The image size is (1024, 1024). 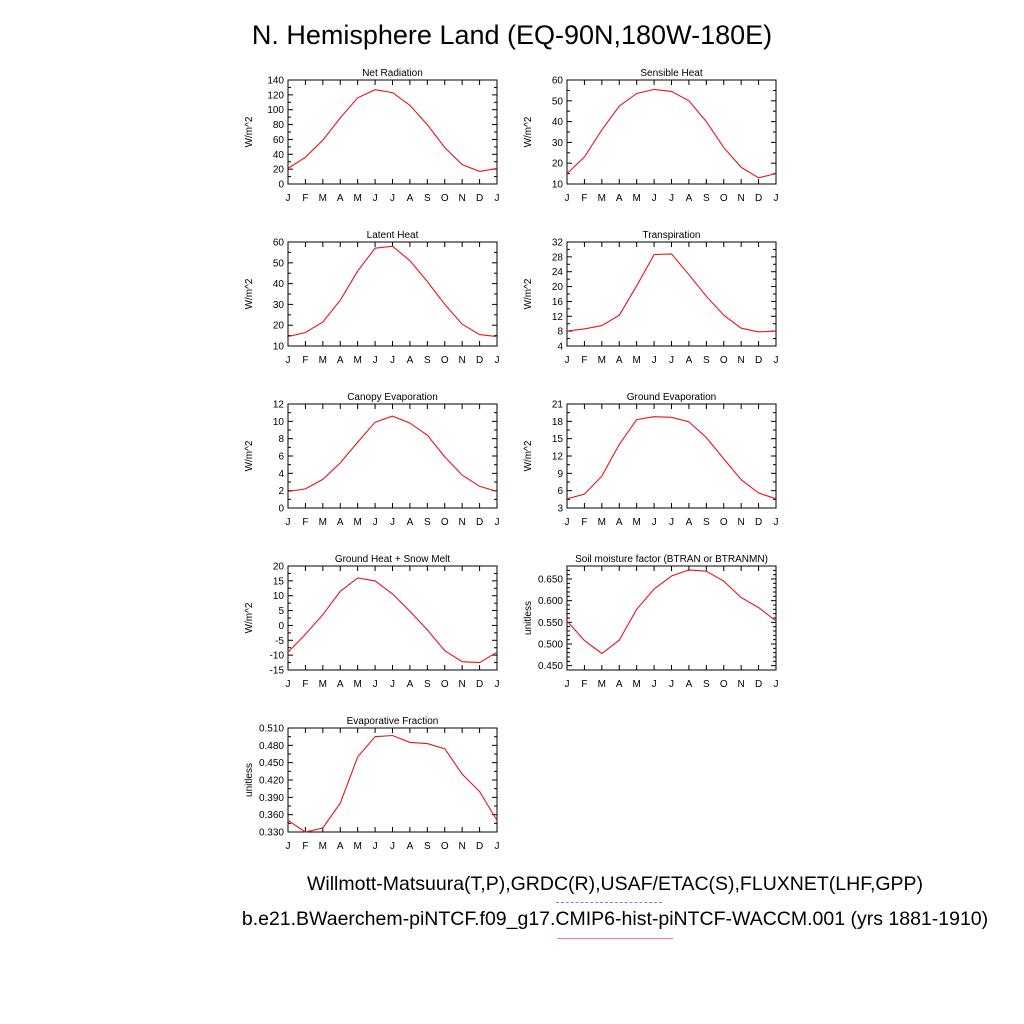 What do you see at coordinates (392, 397) in the screenshot?
I see `panel-title: Canopy Evaporation` at bounding box center [392, 397].